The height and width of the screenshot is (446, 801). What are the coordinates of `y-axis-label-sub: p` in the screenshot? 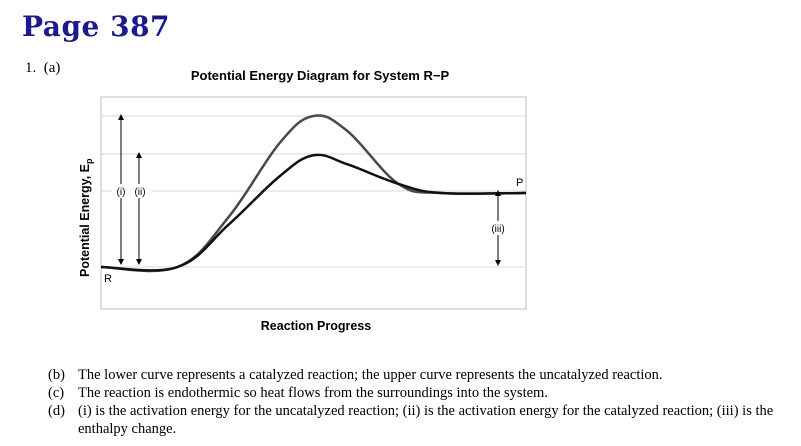 It's located at (89, 161).